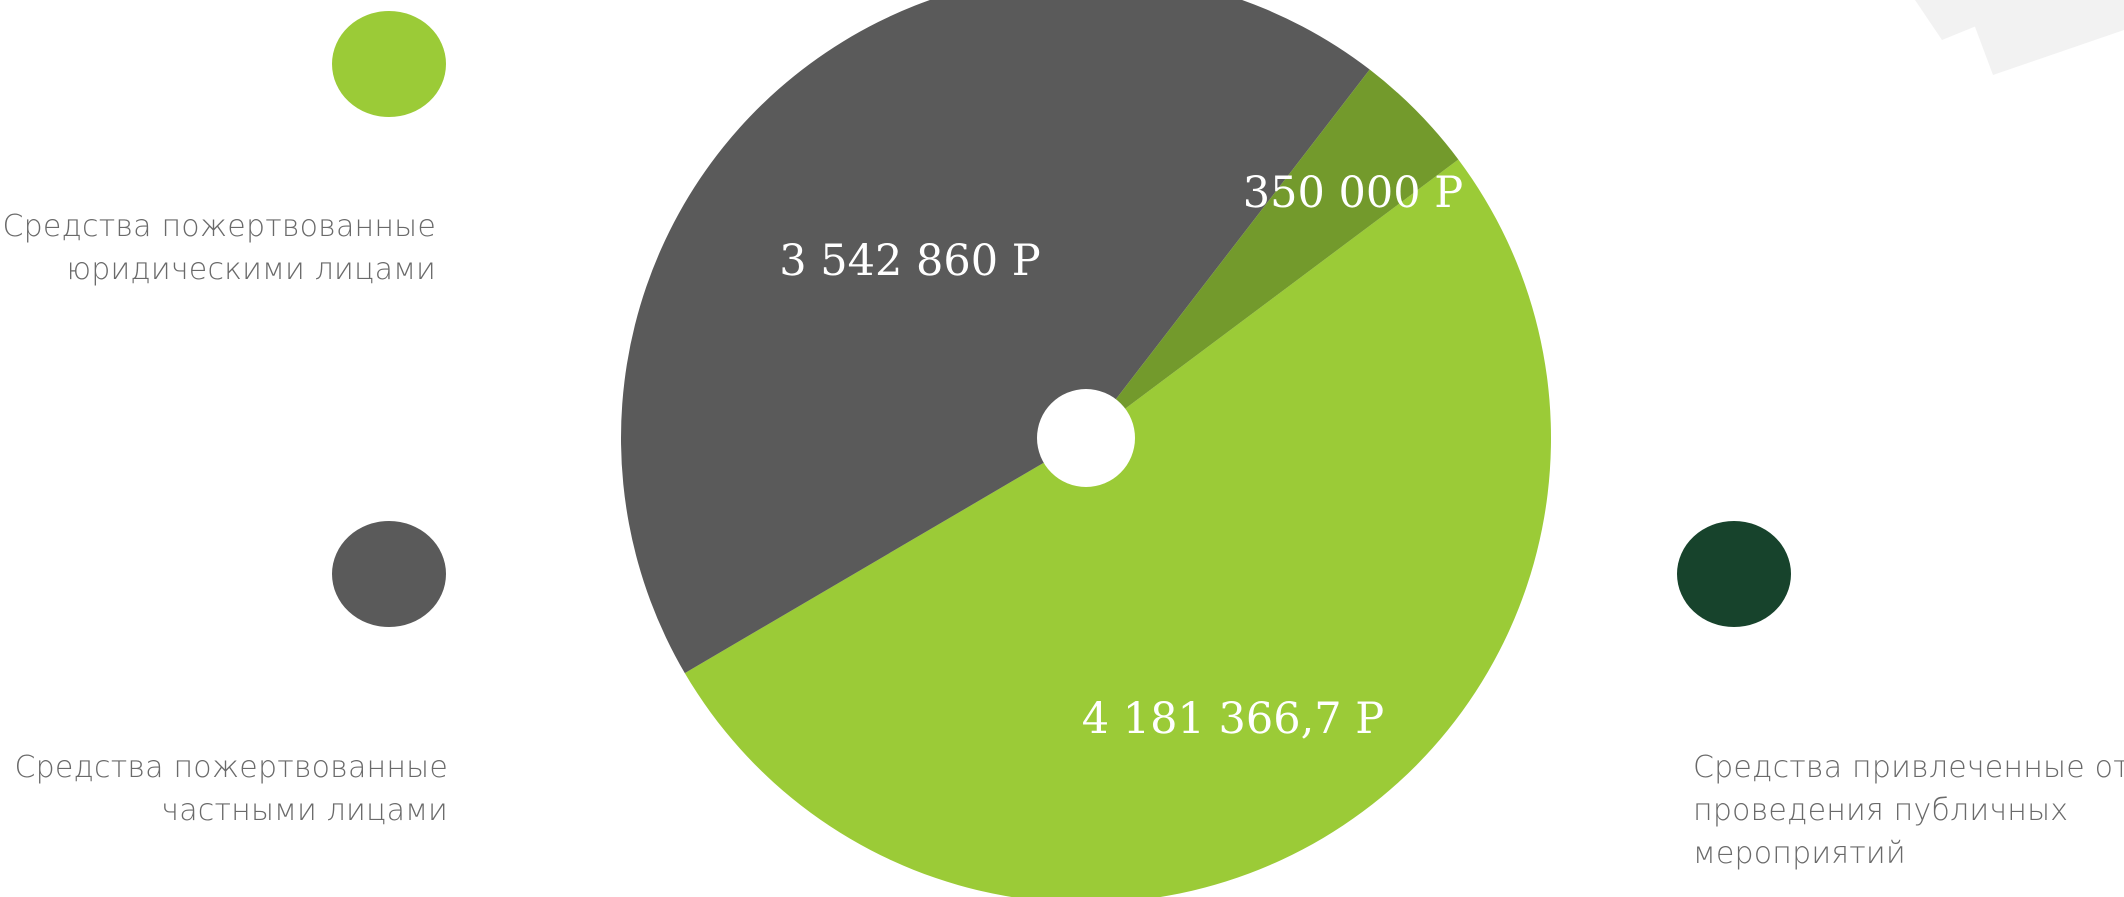  Describe the element at coordinates (2044, 37) in the screenshot. I see `decorative-shape` at that location.